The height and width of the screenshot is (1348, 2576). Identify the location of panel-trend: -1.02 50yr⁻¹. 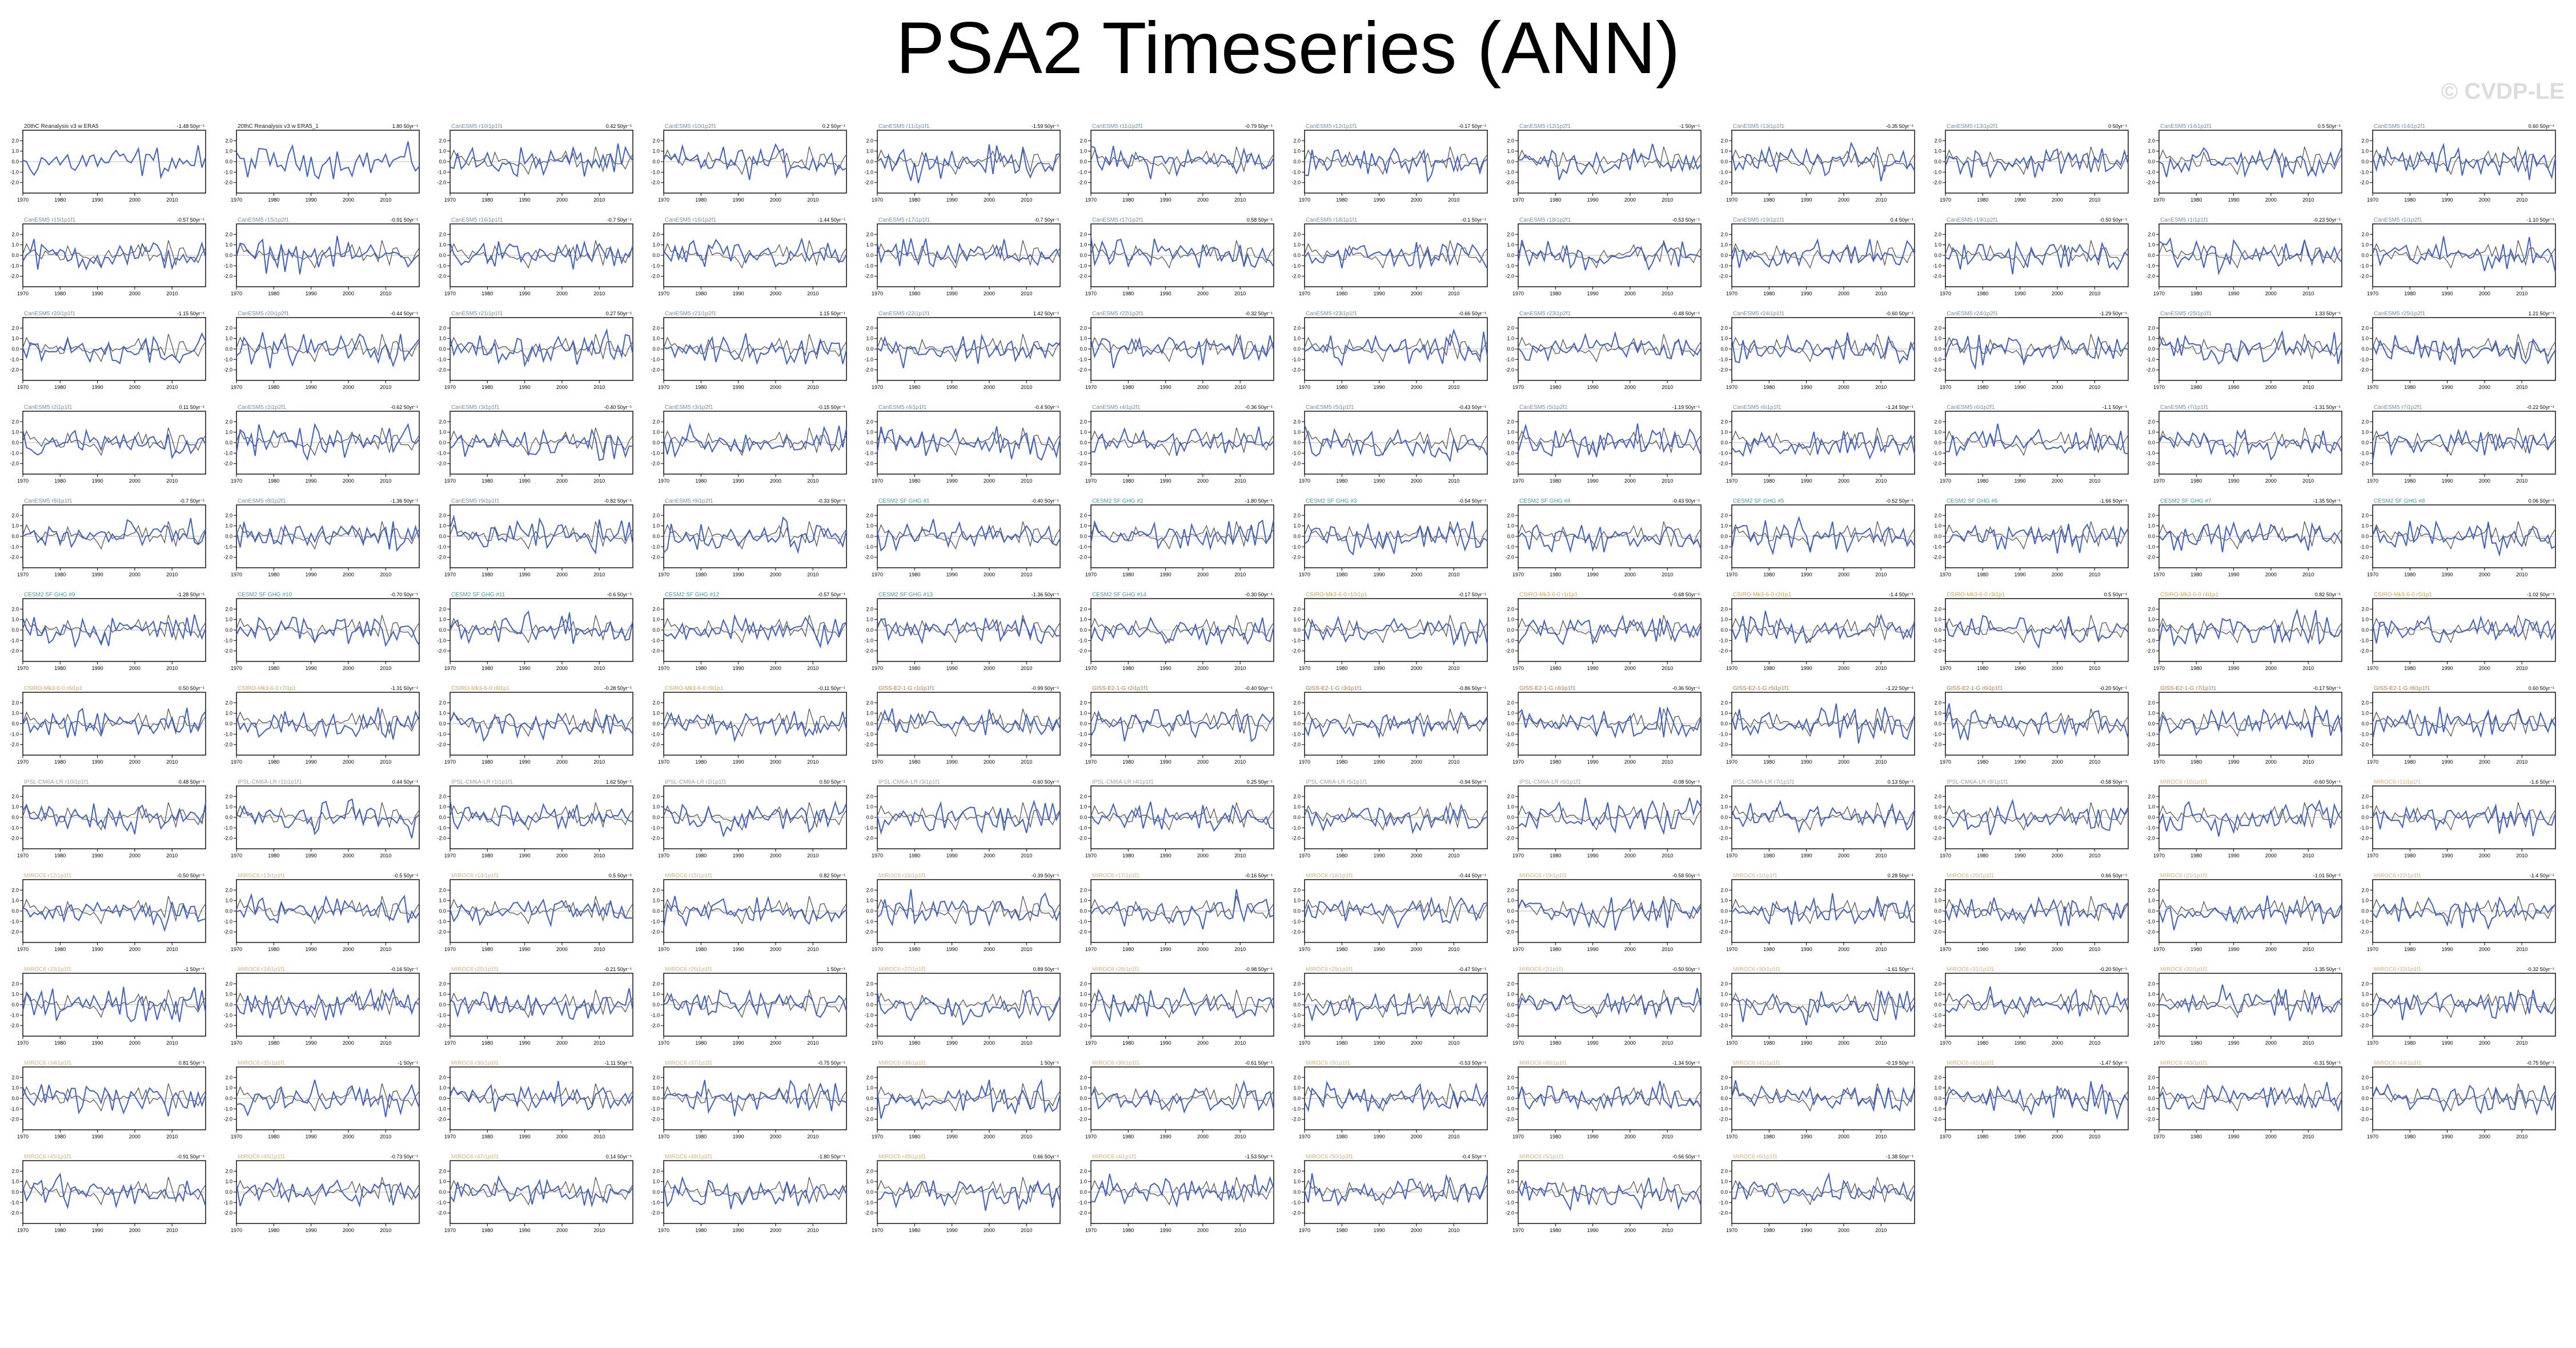
(2540, 594).